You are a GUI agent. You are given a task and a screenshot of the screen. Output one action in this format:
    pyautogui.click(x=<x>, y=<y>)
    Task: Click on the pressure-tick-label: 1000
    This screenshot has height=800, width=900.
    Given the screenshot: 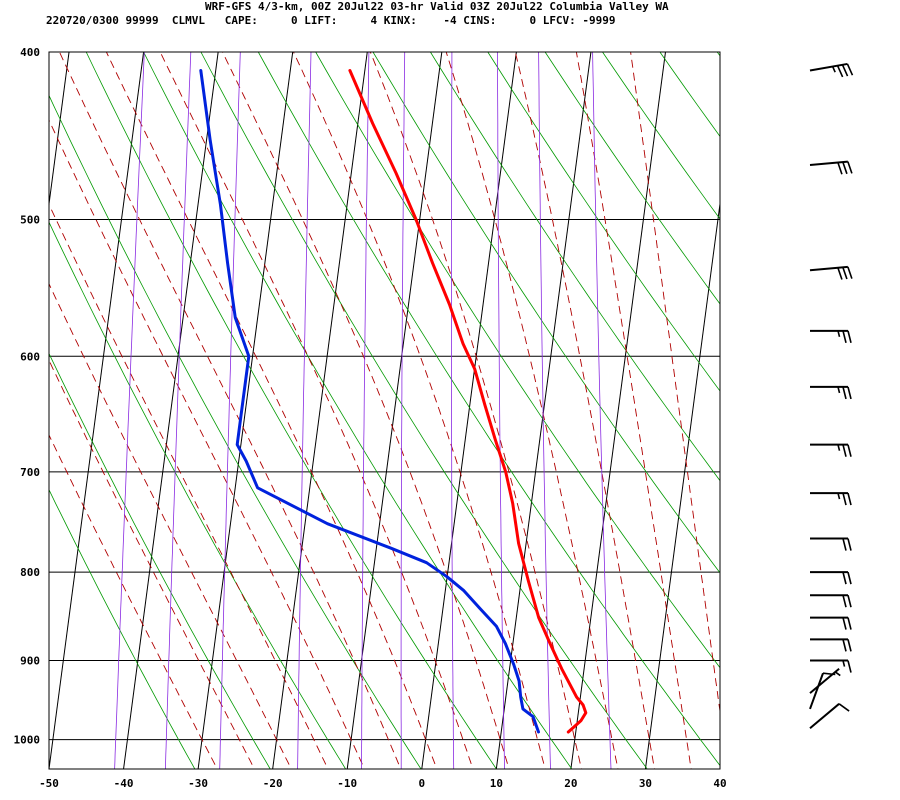 What is the action you would take?
    pyautogui.click(x=27, y=740)
    